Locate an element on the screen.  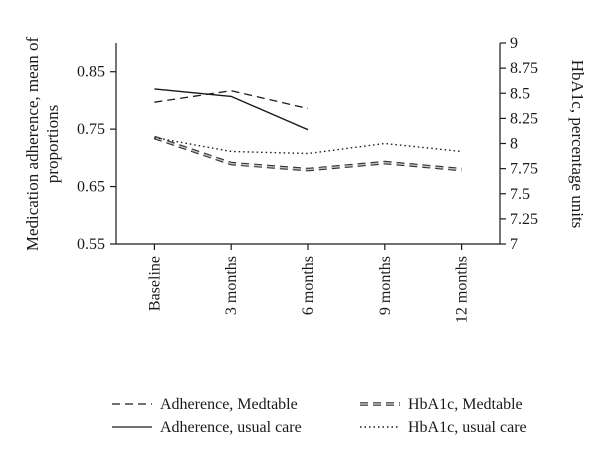
series-hba1c-medtable is located at coordinates (307, 153).